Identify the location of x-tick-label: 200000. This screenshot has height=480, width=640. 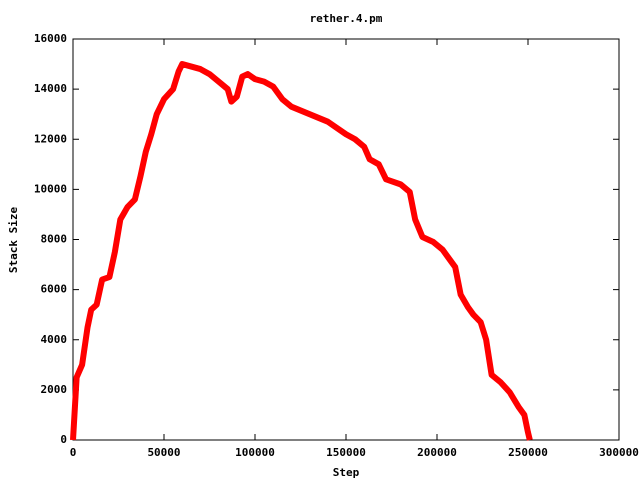
(437, 452).